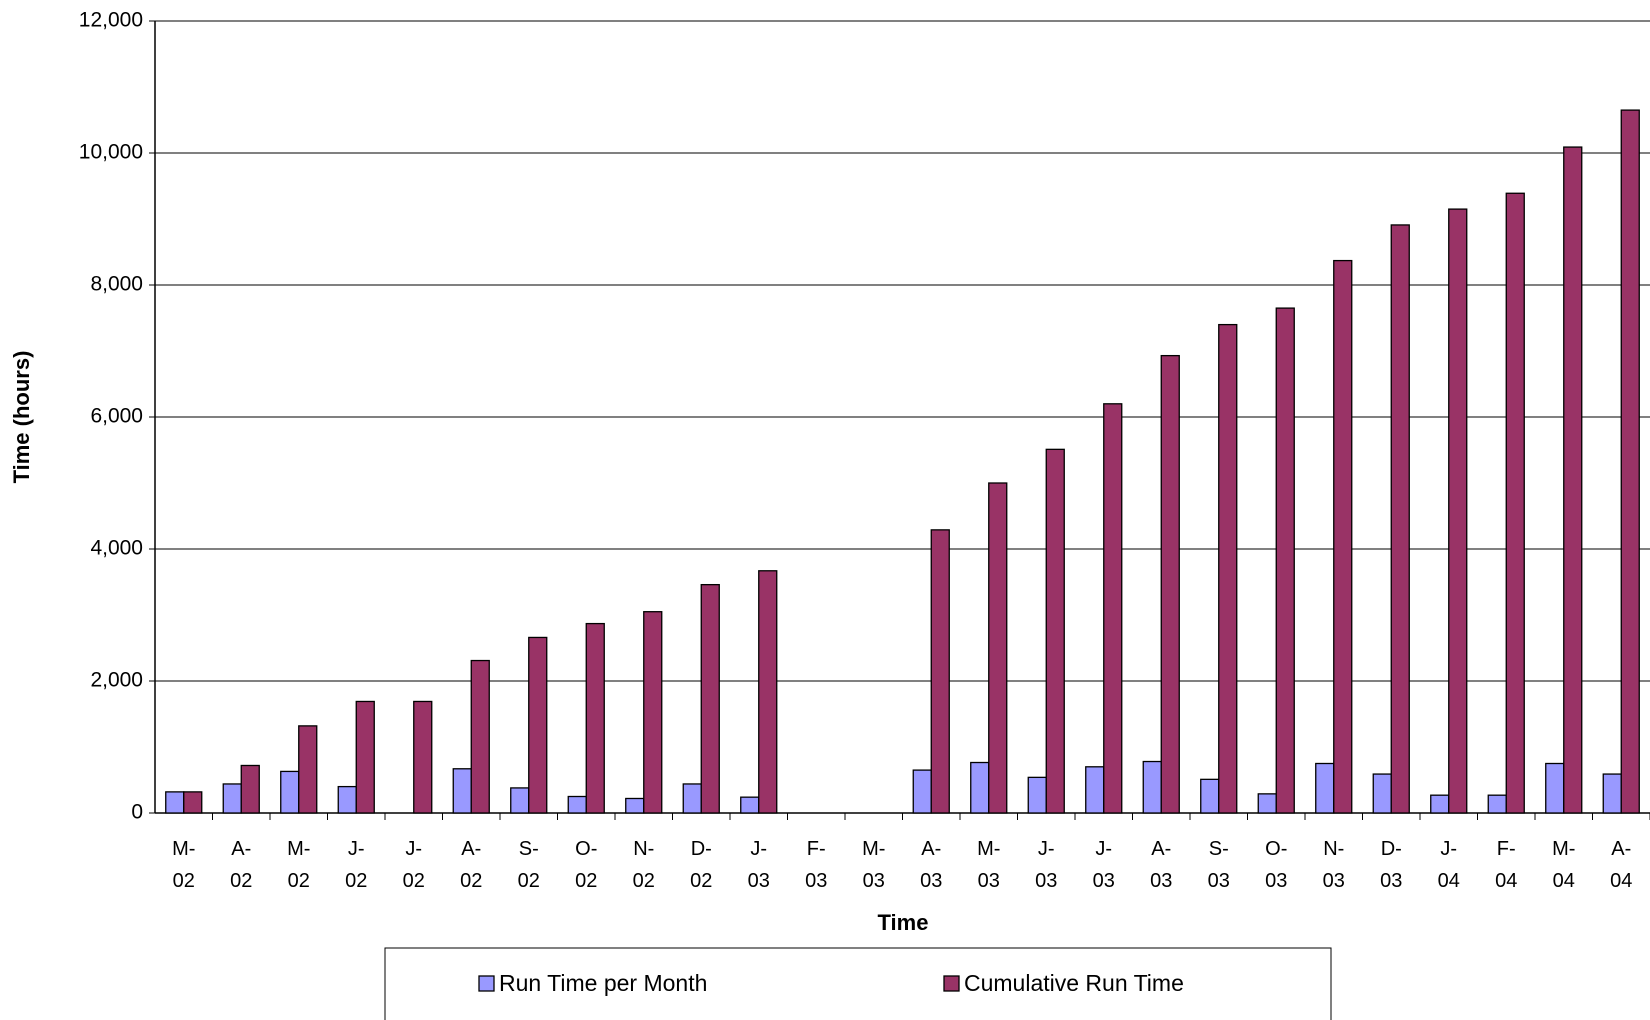 The height and width of the screenshot is (1020, 1650). I want to click on y-tick-label: 8,000, so click(116, 284).